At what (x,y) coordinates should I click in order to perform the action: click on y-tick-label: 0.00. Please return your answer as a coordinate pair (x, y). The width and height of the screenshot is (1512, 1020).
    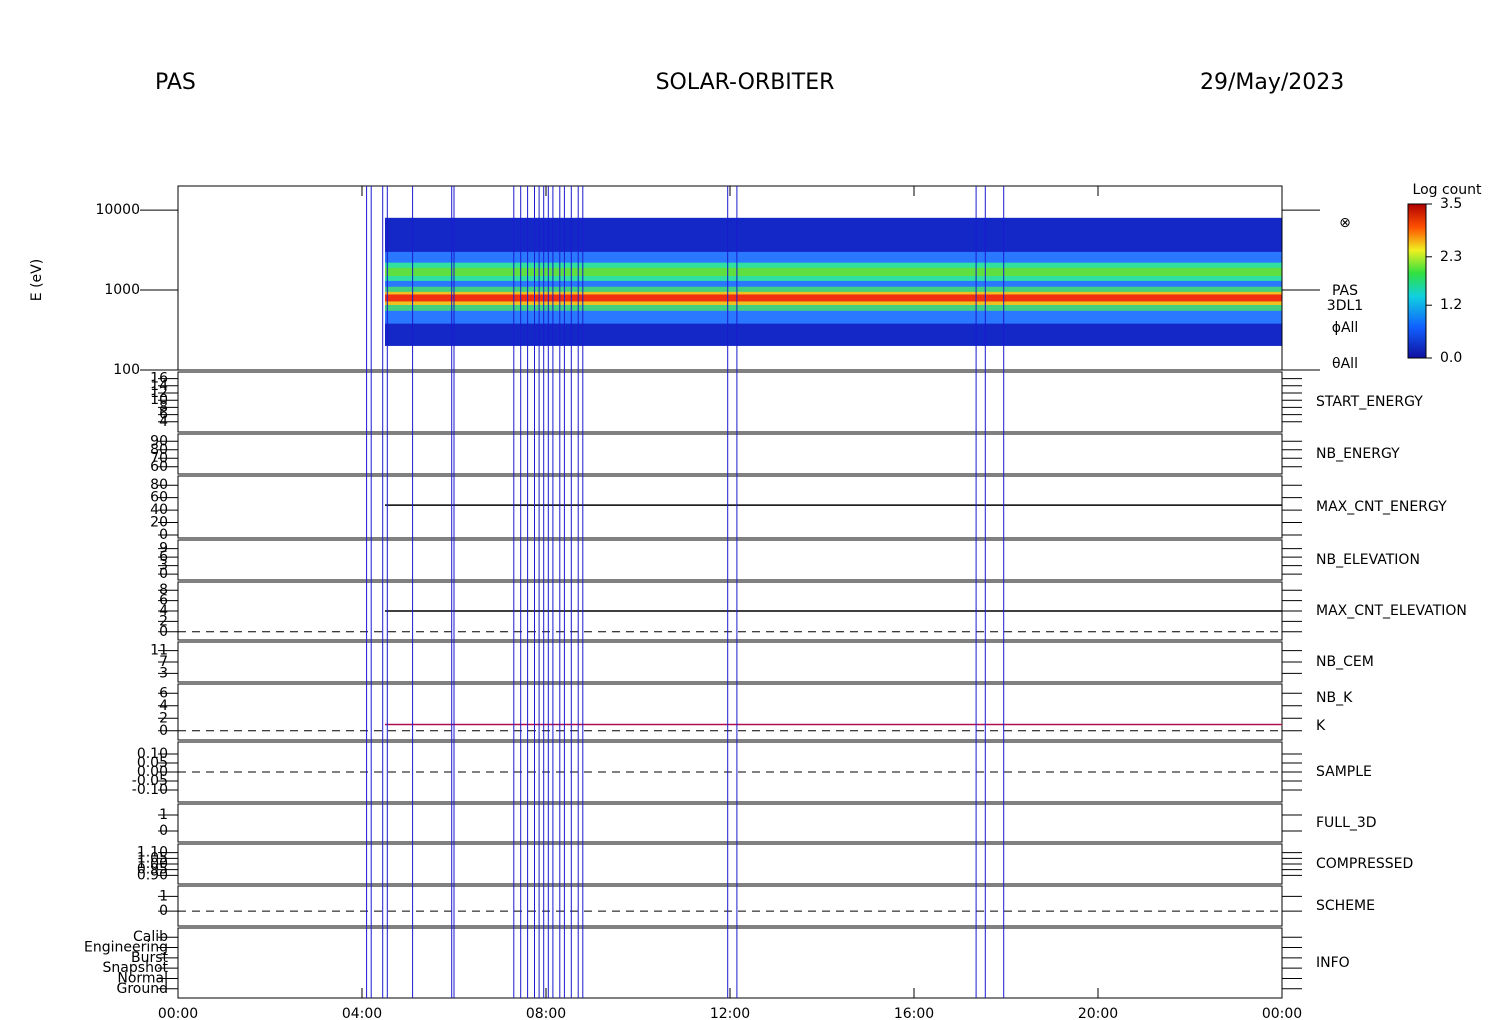
    Looking at the image, I should click on (152, 772).